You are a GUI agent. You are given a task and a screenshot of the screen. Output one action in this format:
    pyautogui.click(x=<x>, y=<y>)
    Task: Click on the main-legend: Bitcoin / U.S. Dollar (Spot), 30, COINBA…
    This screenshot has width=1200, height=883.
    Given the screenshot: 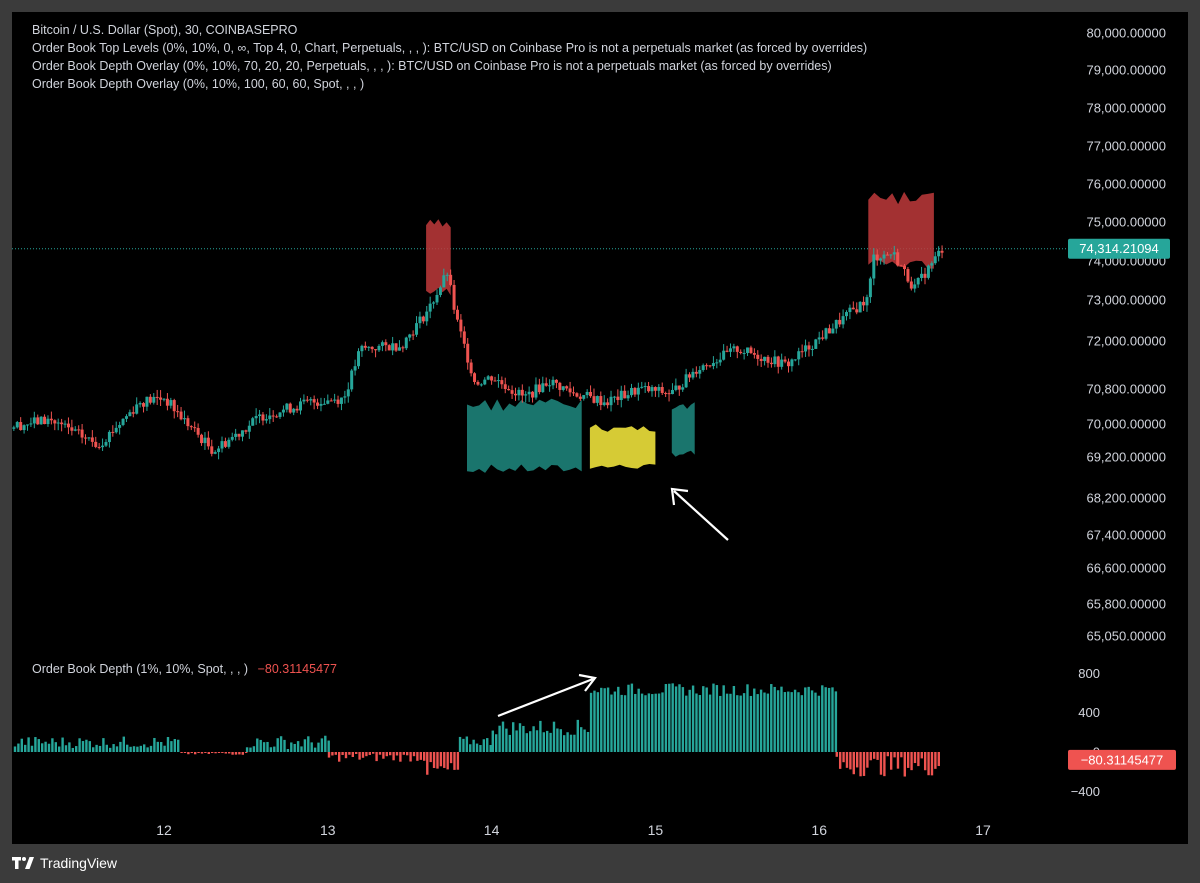 What is the action you would take?
    pyautogui.click(x=165, y=30)
    